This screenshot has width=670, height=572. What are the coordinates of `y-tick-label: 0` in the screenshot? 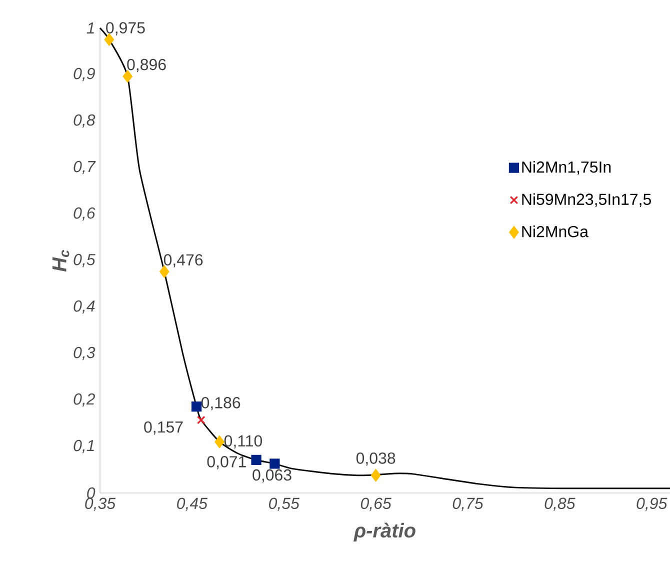 It's located at (91, 493).